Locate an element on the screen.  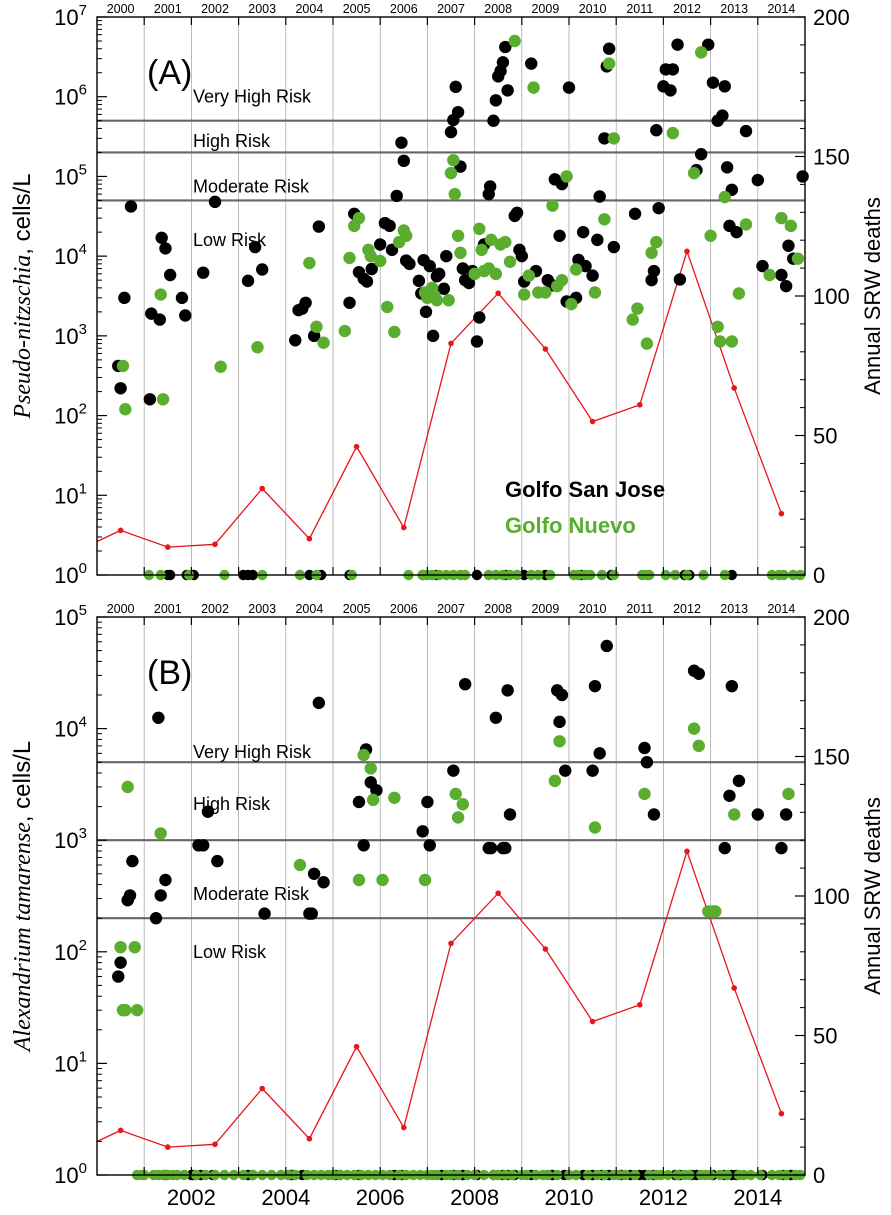
y-tick-label: 10⁰ is located at coordinates (70, 1174).